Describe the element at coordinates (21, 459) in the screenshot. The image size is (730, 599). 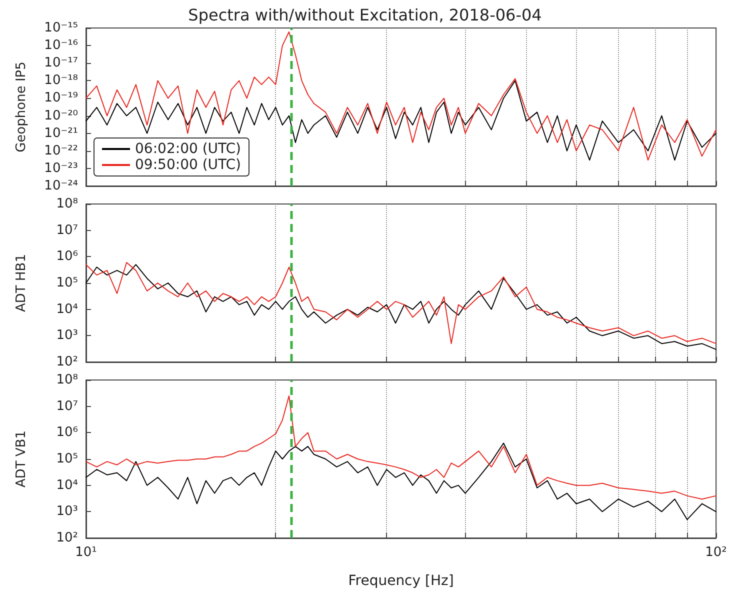
I see `y-axis-title: ADT VB1` at that location.